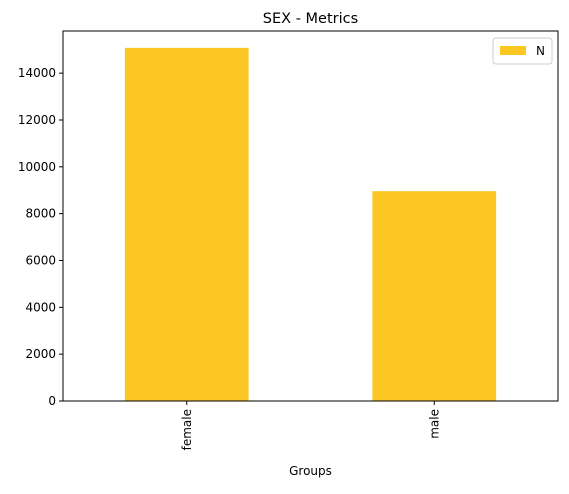 Image resolution: width=569 pixels, height=494 pixels. I want to click on chart-title: SEX - Metrics, so click(310, 19).